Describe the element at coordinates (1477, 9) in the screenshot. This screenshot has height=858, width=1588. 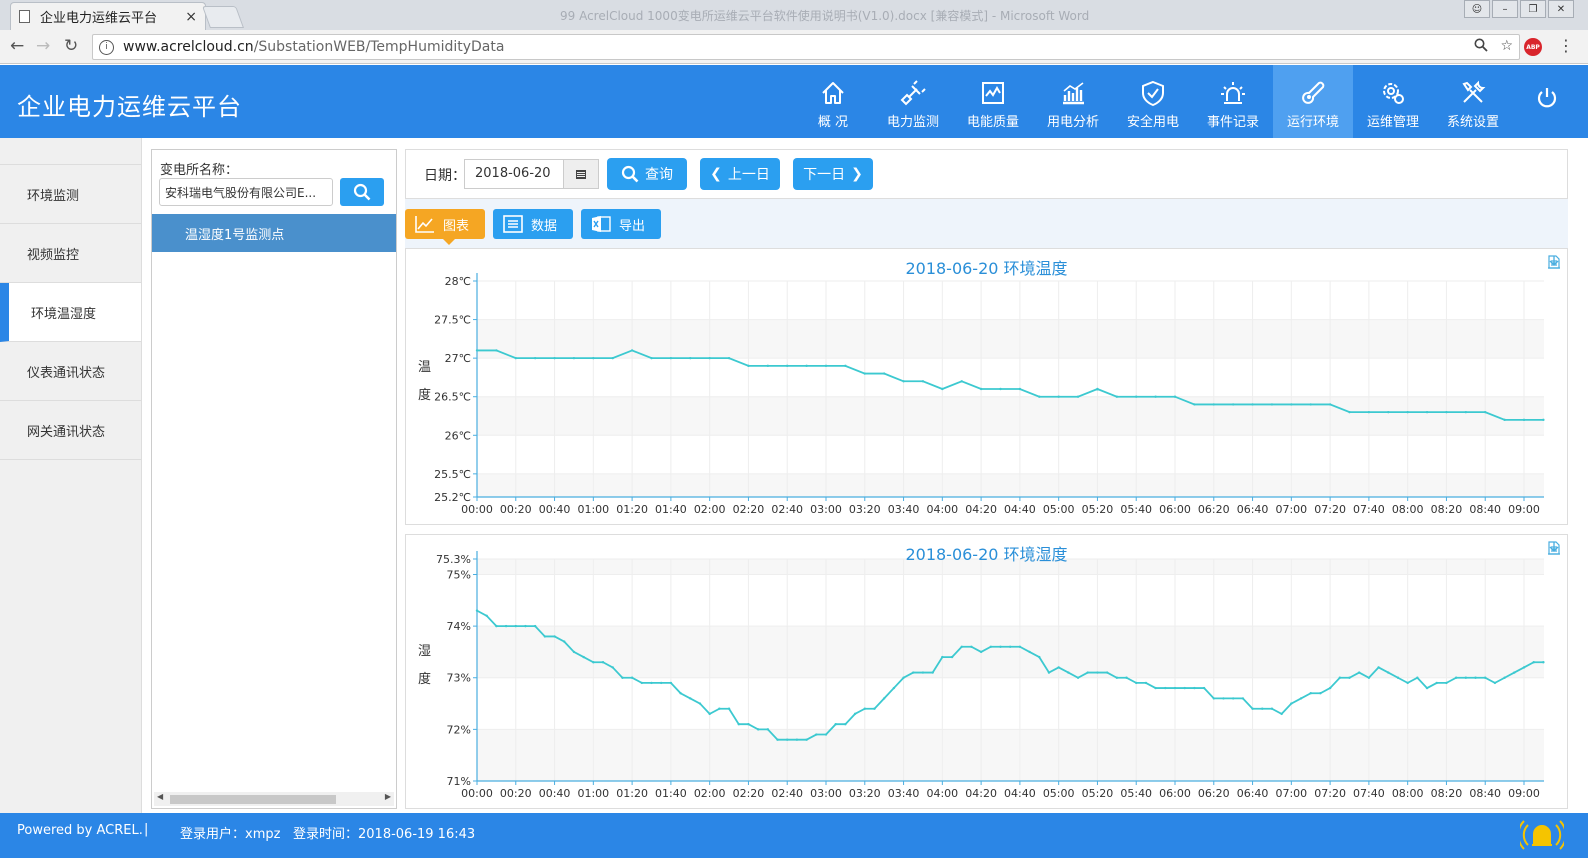
I see `user-icon: ☺` at that location.